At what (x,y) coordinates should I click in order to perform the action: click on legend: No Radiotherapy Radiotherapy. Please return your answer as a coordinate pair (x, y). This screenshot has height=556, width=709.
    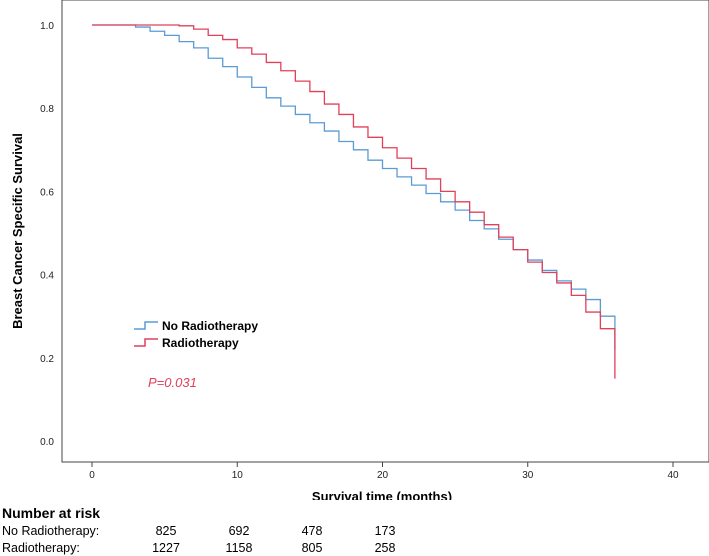
    Looking at the image, I should click on (196, 334).